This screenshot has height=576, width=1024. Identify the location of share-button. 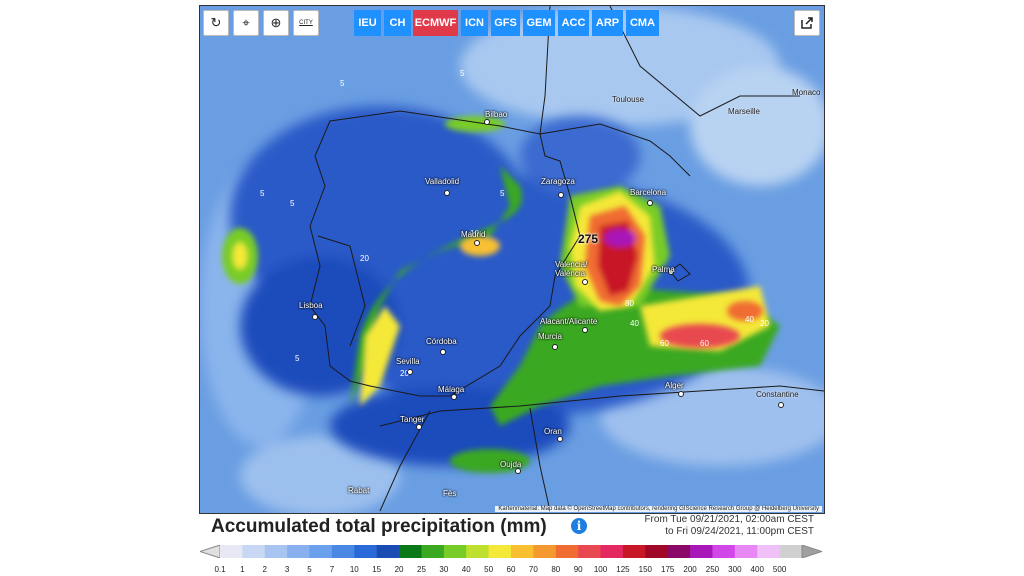
(807, 23).